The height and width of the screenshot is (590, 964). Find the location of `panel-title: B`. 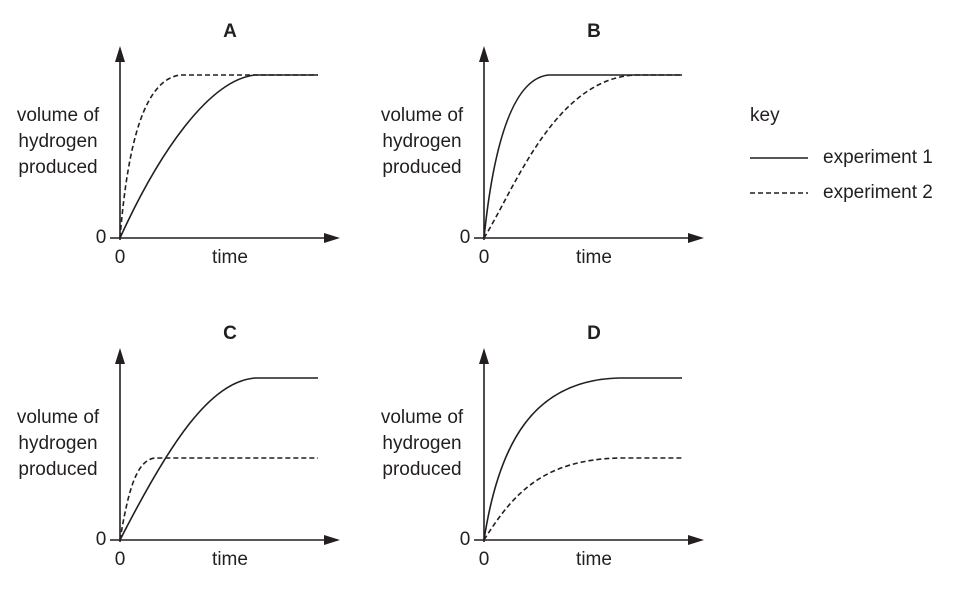

panel-title: B is located at coordinates (594, 31).